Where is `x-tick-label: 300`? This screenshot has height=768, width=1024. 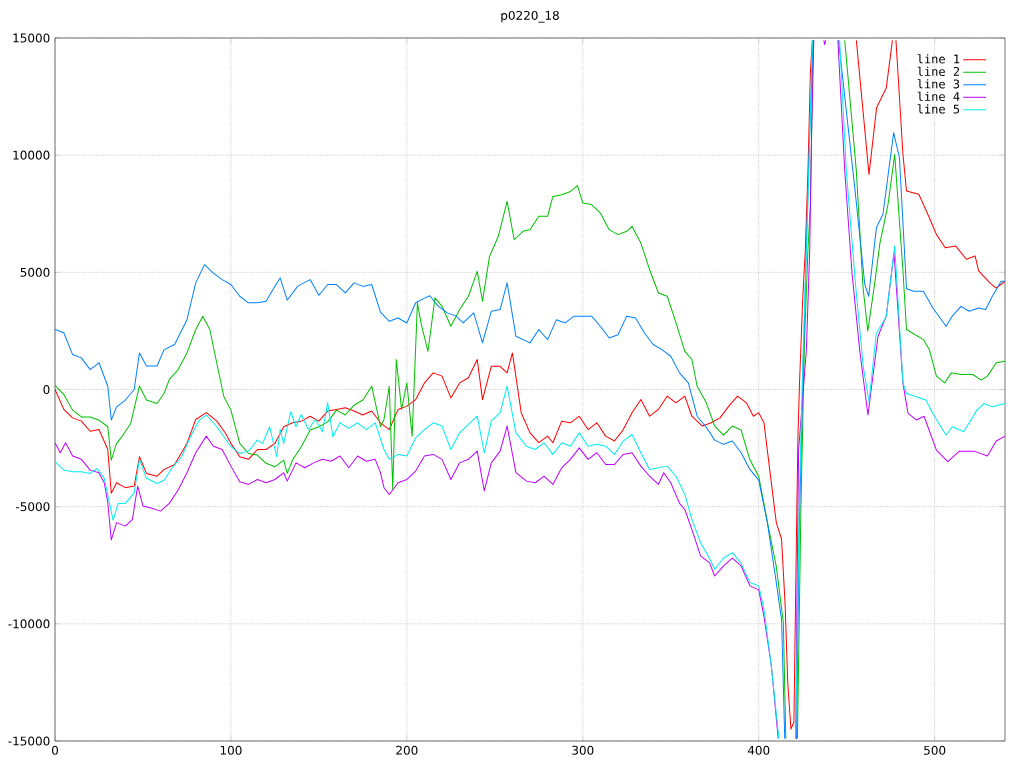
x-tick-label: 300 is located at coordinates (583, 750).